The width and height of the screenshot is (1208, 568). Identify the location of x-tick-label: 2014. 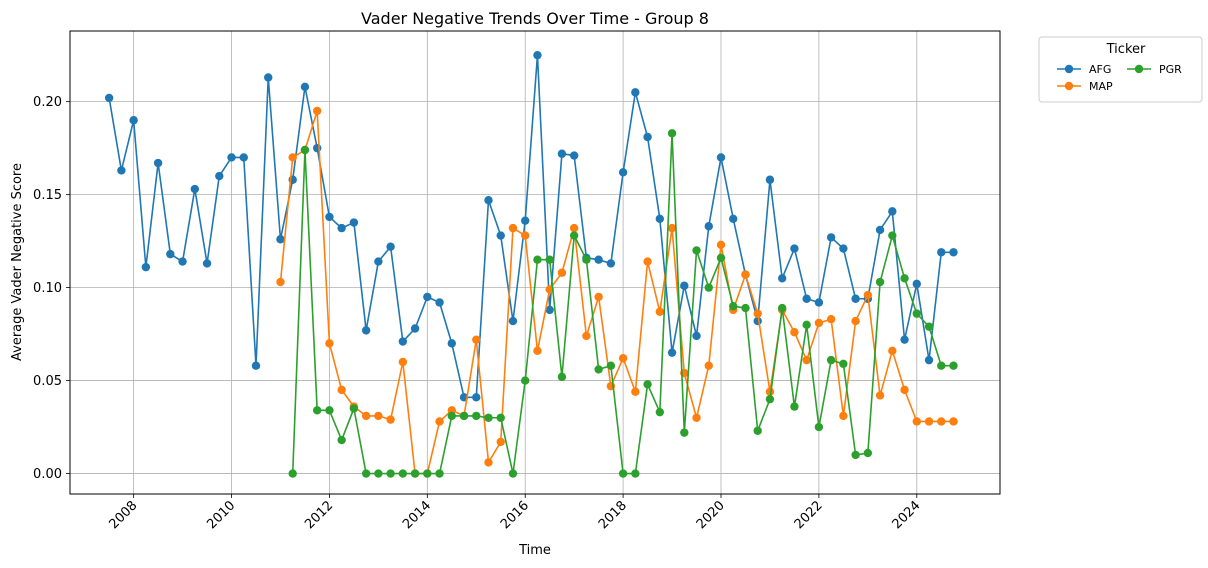
(417, 515).